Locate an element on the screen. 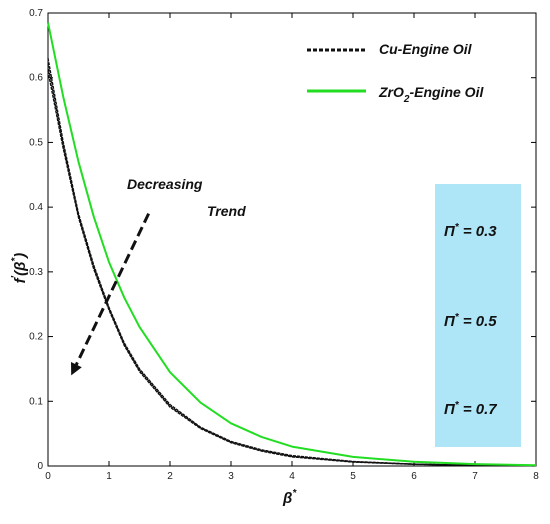 The width and height of the screenshot is (550, 524). x-tick-label: 4 is located at coordinates (292, 476).